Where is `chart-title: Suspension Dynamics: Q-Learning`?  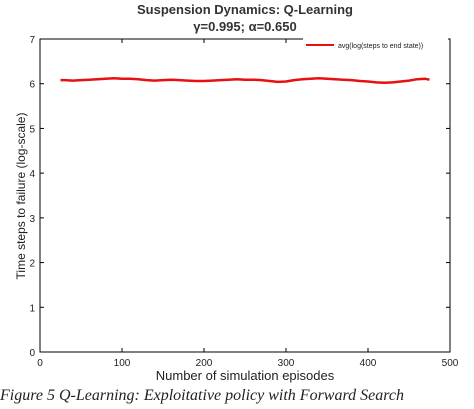
chart-title: Suspension Dynamics: Q-Learning is located at coordinates (245, 9).